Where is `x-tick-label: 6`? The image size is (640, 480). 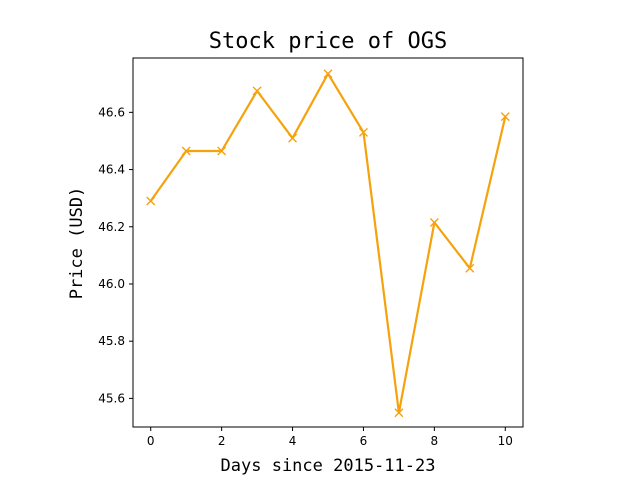
x-tick-label: 6 is located at coordinates (364, 441).